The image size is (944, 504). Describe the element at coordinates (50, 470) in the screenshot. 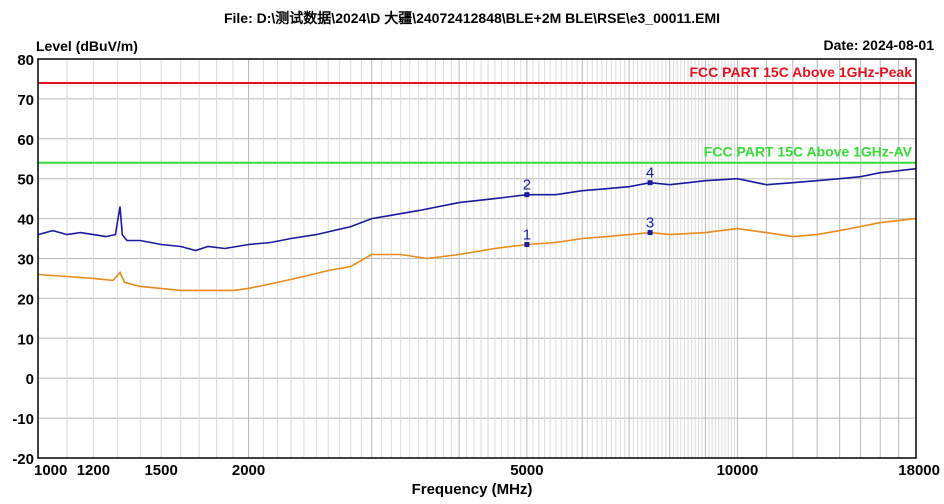

I see `x-tick-label: 1000` at that location.